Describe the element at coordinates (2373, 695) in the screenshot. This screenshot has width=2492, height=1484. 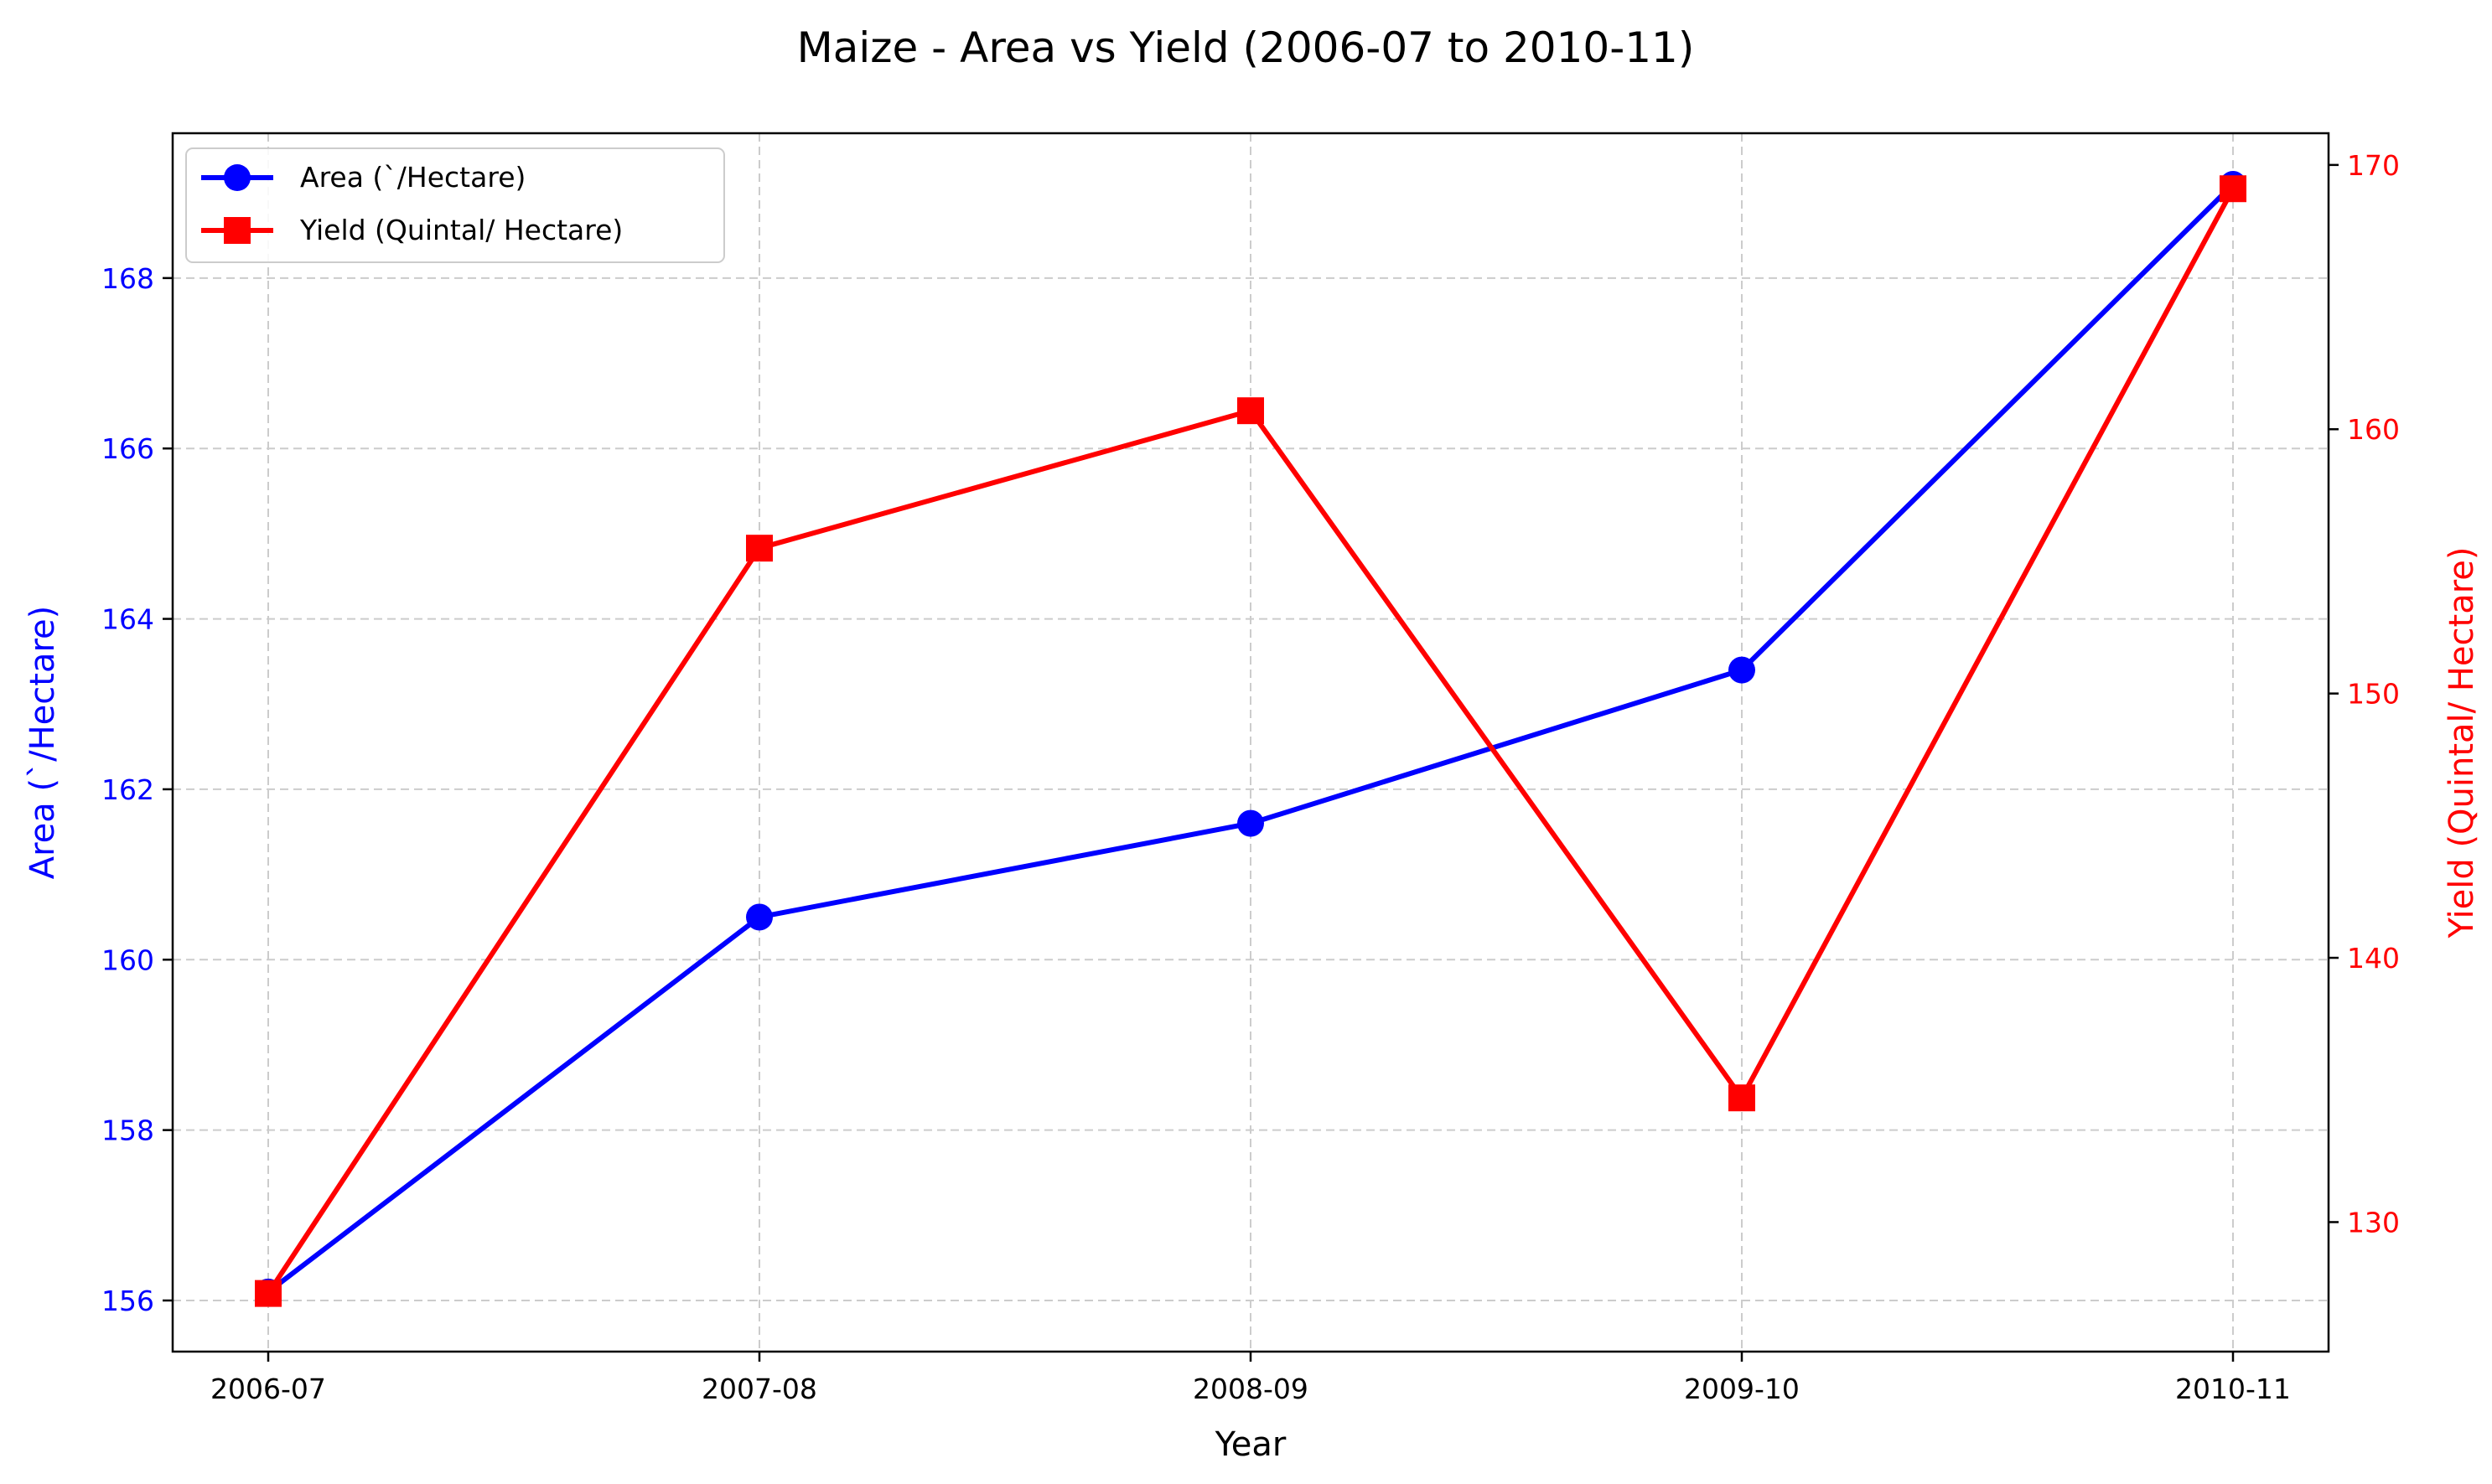
I see `right-tick-label: 150` at that location.